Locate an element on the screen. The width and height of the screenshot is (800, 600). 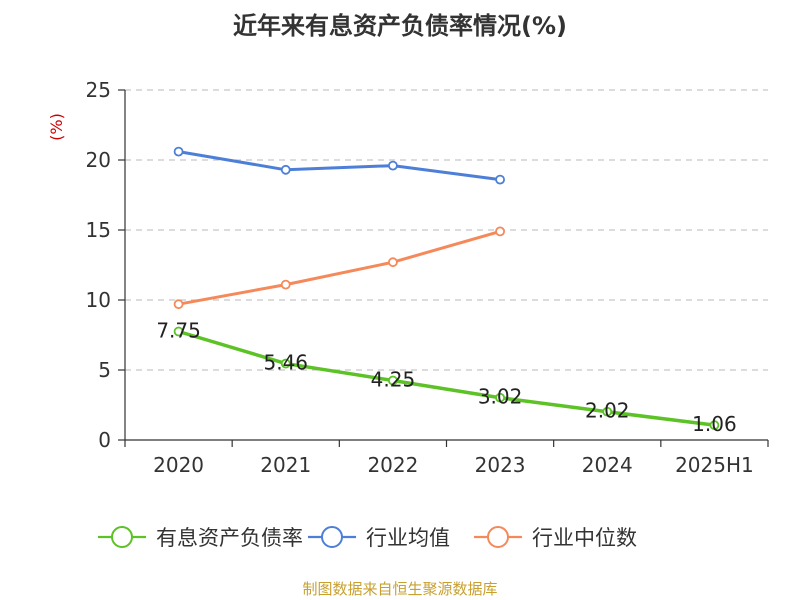
data-label: 7.75 is located at coordinates (178, 331).